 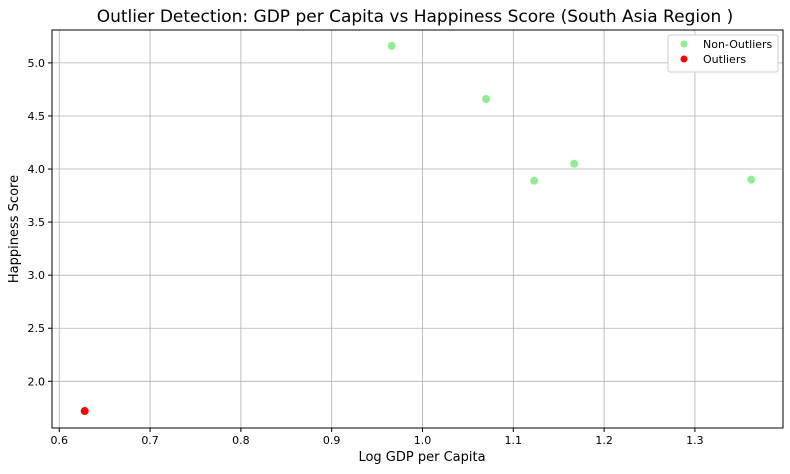 I want to click on x-tick-label: 0.9, so click(x=332, y=440).